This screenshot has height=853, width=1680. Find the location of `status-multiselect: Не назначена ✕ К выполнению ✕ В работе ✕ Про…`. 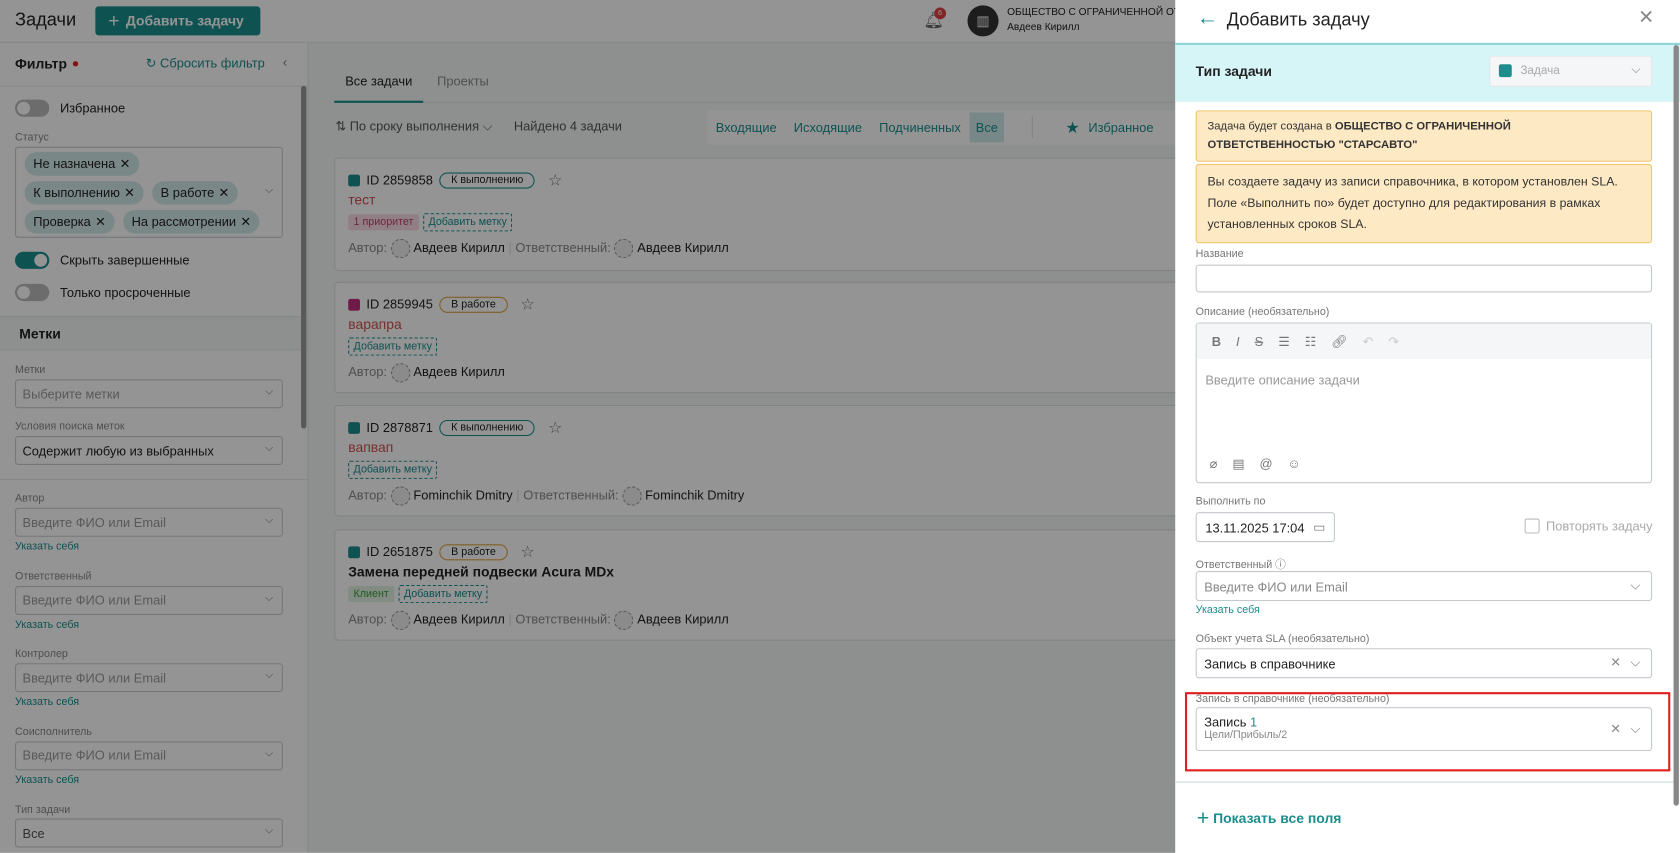

status-multiselect: Не назначена ✕ К выполнению ✕ В работе ✕ Про… is located at coordinates (148, 192).